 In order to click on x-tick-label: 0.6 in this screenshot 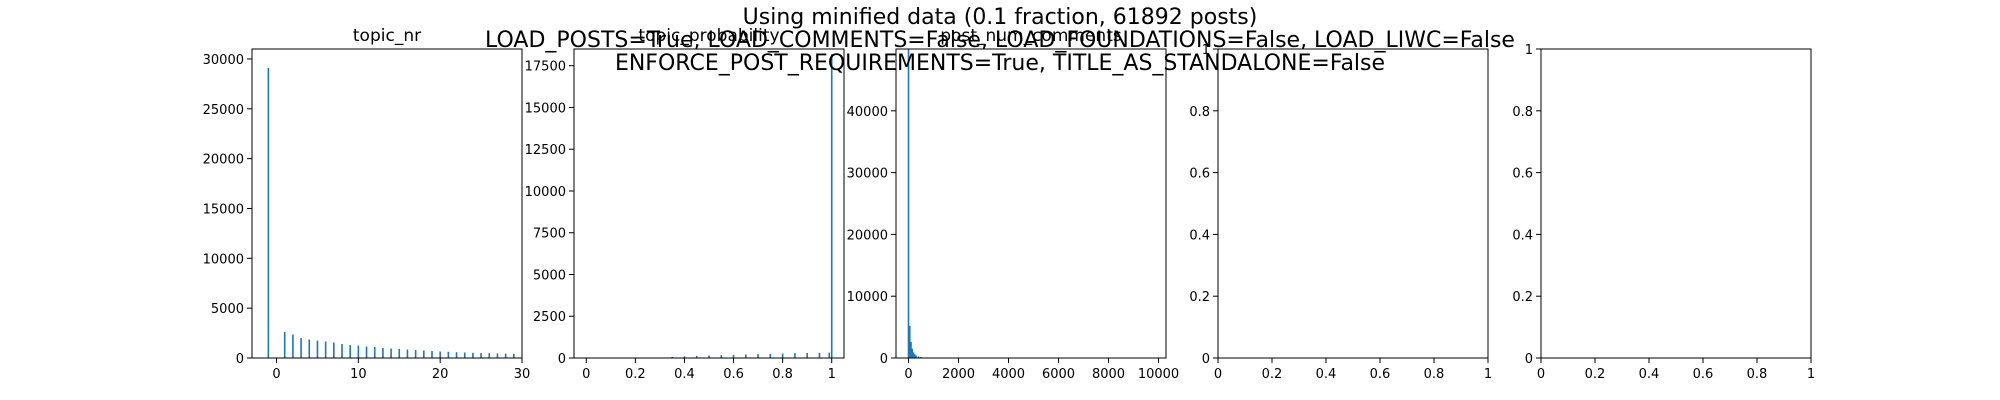, I will do `click(1380, 374)`.